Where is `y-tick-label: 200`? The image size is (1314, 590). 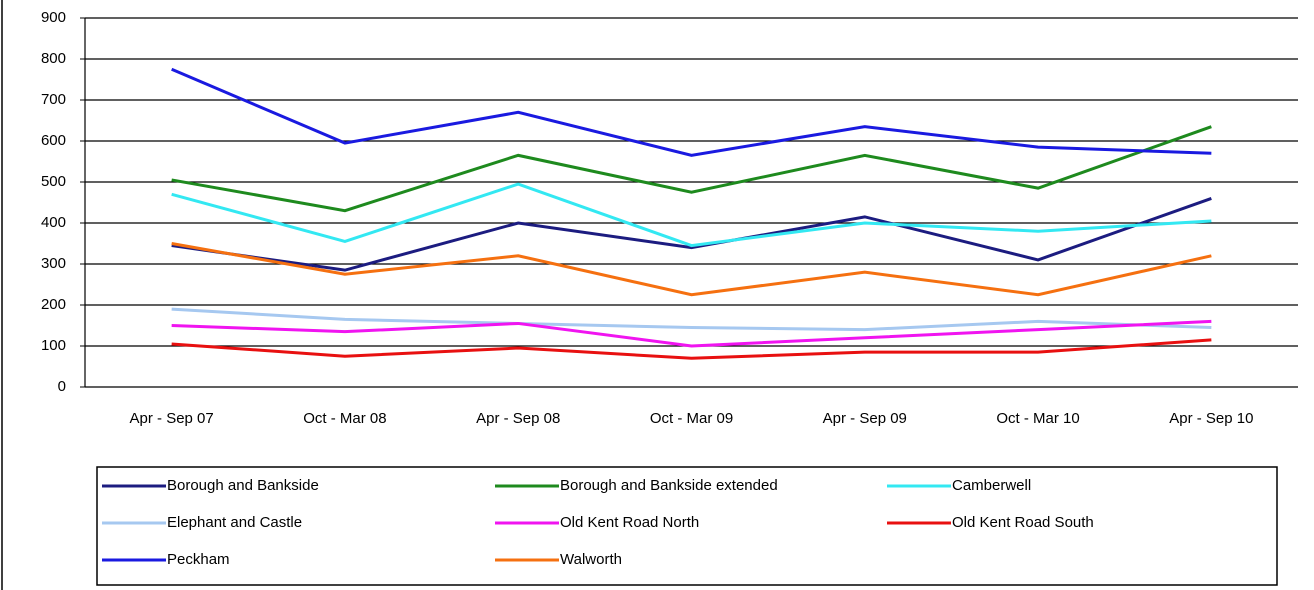
y-tick-label: 200 is located at coordinates (53, 304).